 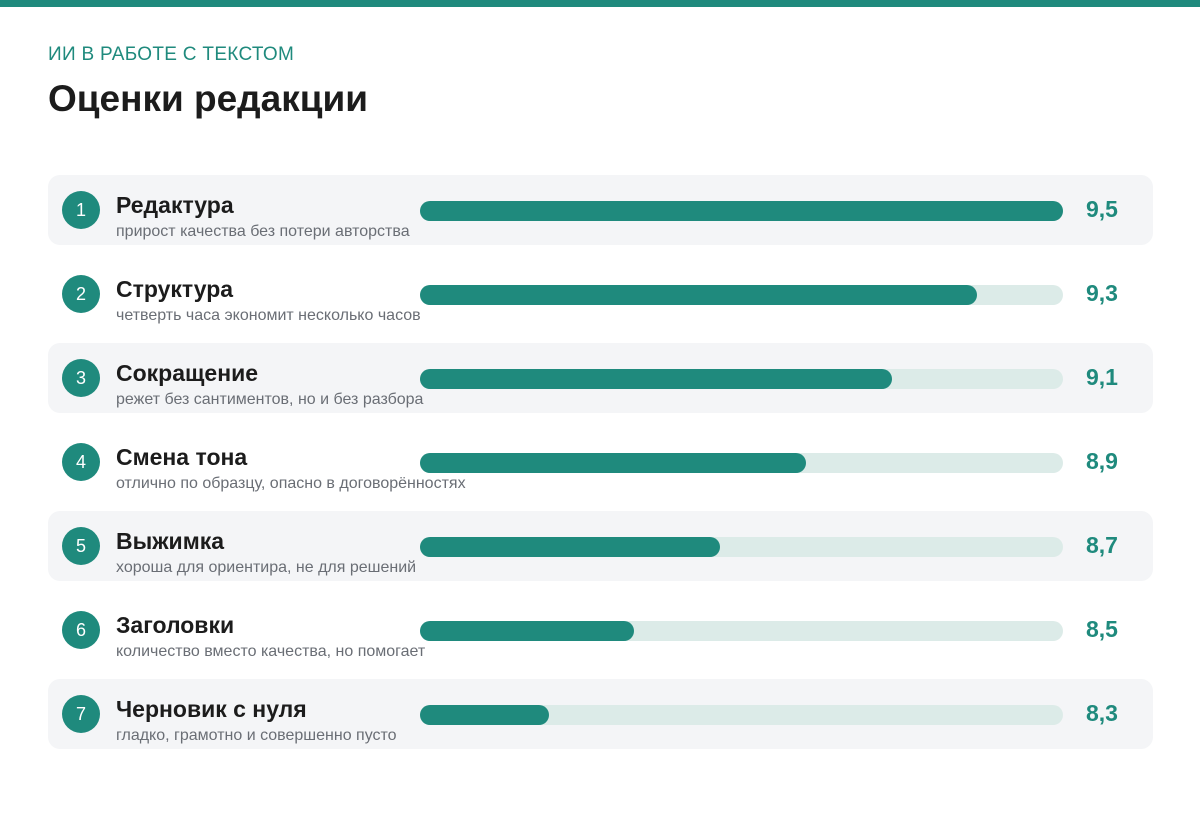 What do you see at coordinates (208, 98) in the screenshot?
I see `page-title: Оценки редакции` at bounding box center [208, 98].